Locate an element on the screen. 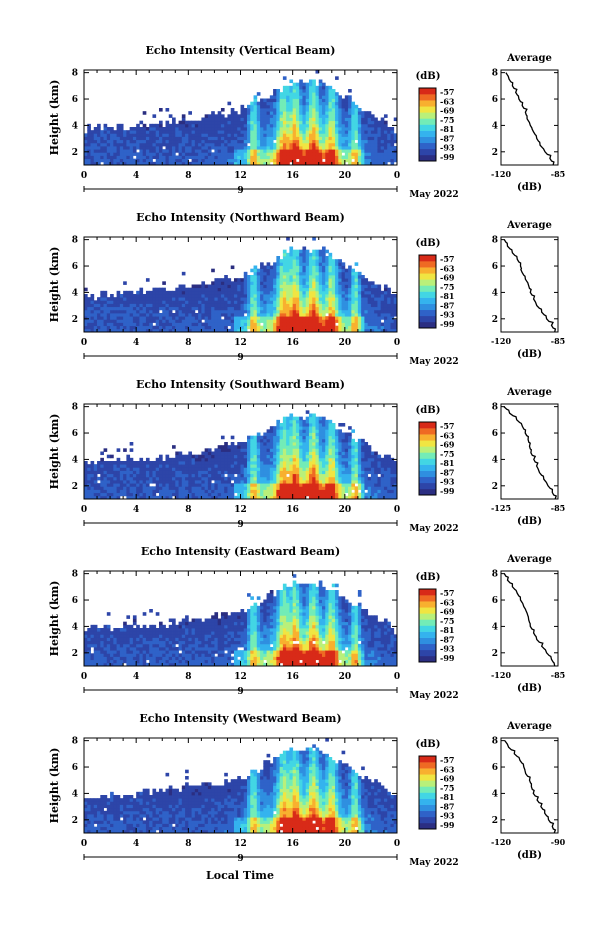 This screenshot has width=614, height=929. colorbar-frame is located at coordinates (427, 291).